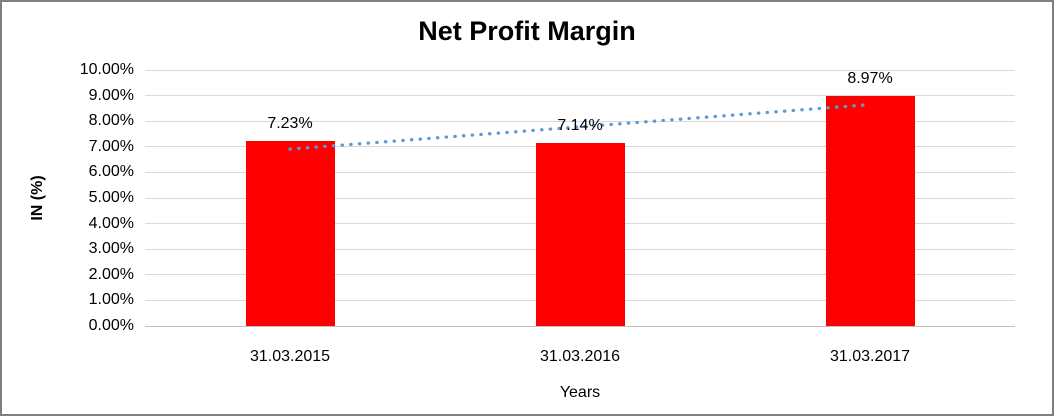 The image size is (1054, 416). I want to click on y-tick-label: 7.00%, so click(111, 146).